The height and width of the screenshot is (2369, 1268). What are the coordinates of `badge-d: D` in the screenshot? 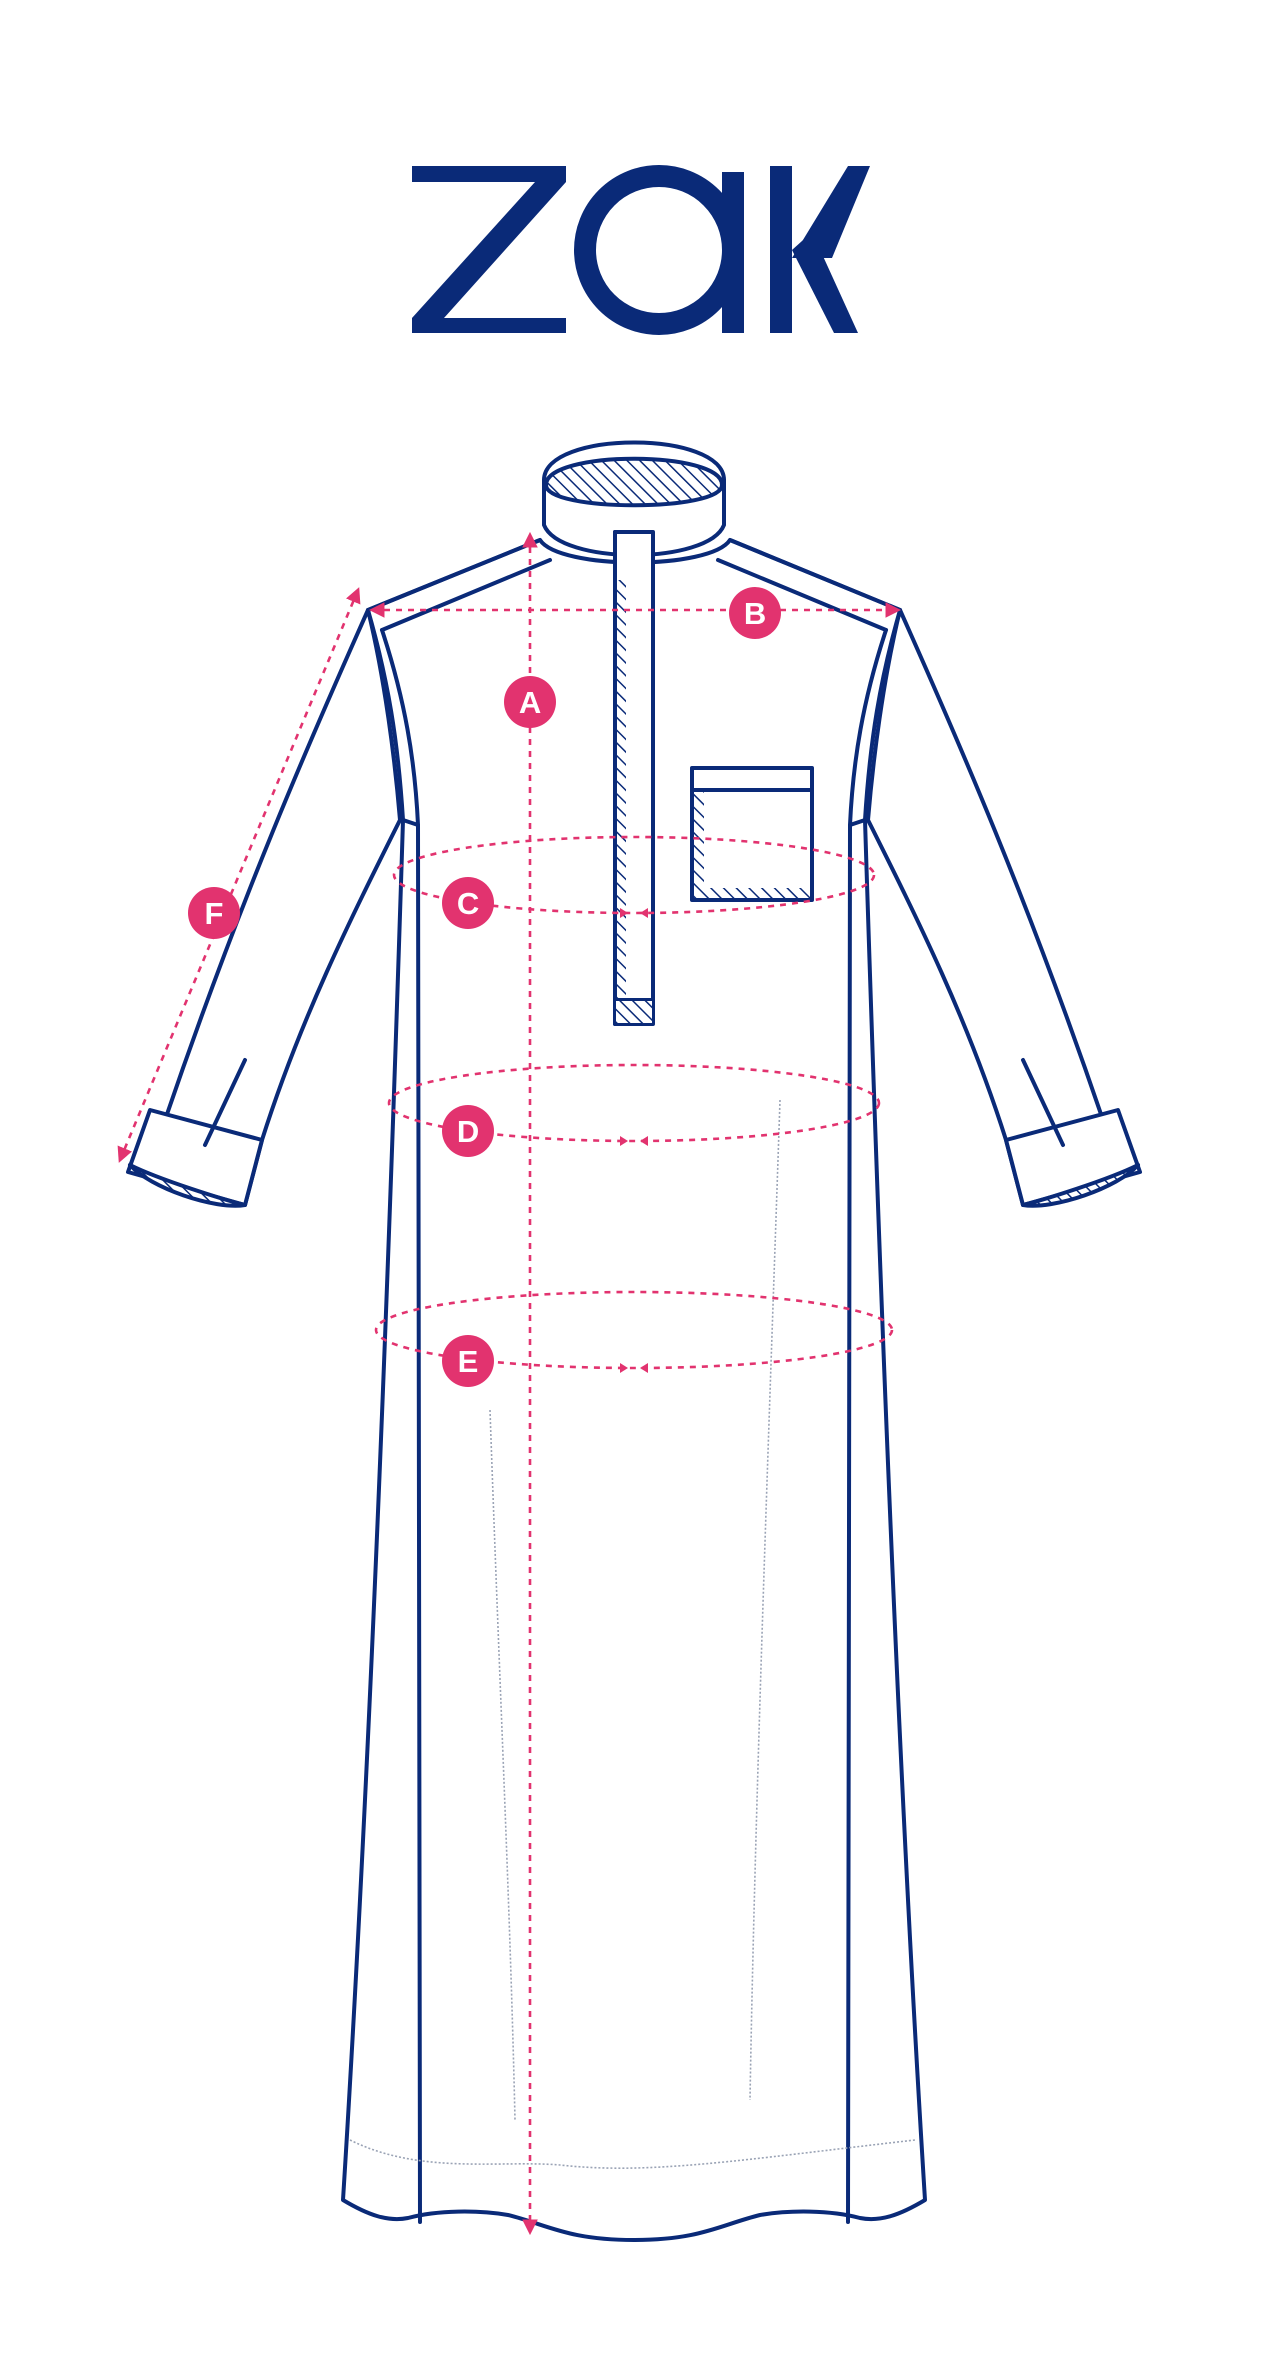 It's located at (468, 1131).